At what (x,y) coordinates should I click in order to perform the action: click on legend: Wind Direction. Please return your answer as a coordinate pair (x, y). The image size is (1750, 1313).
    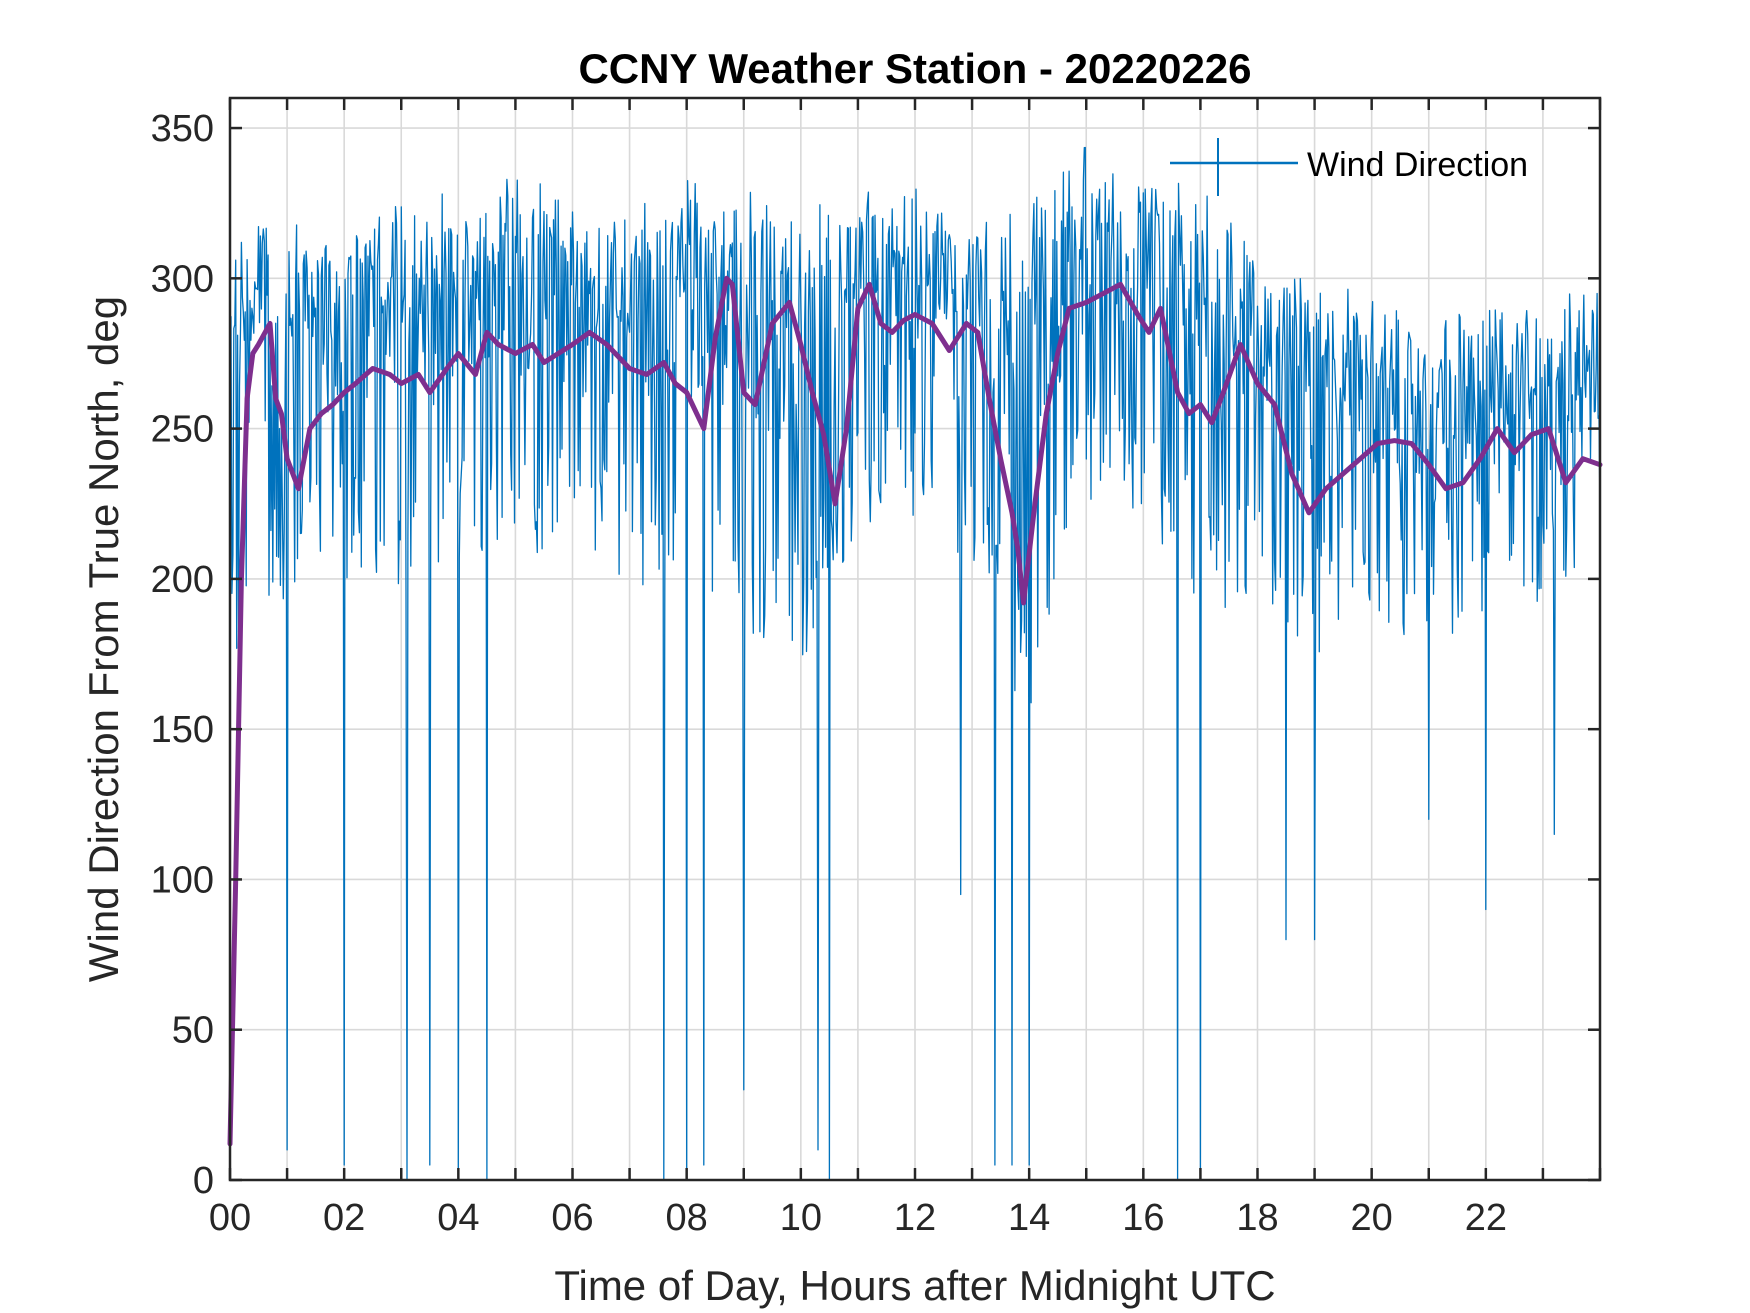
    Looking at the image, I should click on (1349, 167).